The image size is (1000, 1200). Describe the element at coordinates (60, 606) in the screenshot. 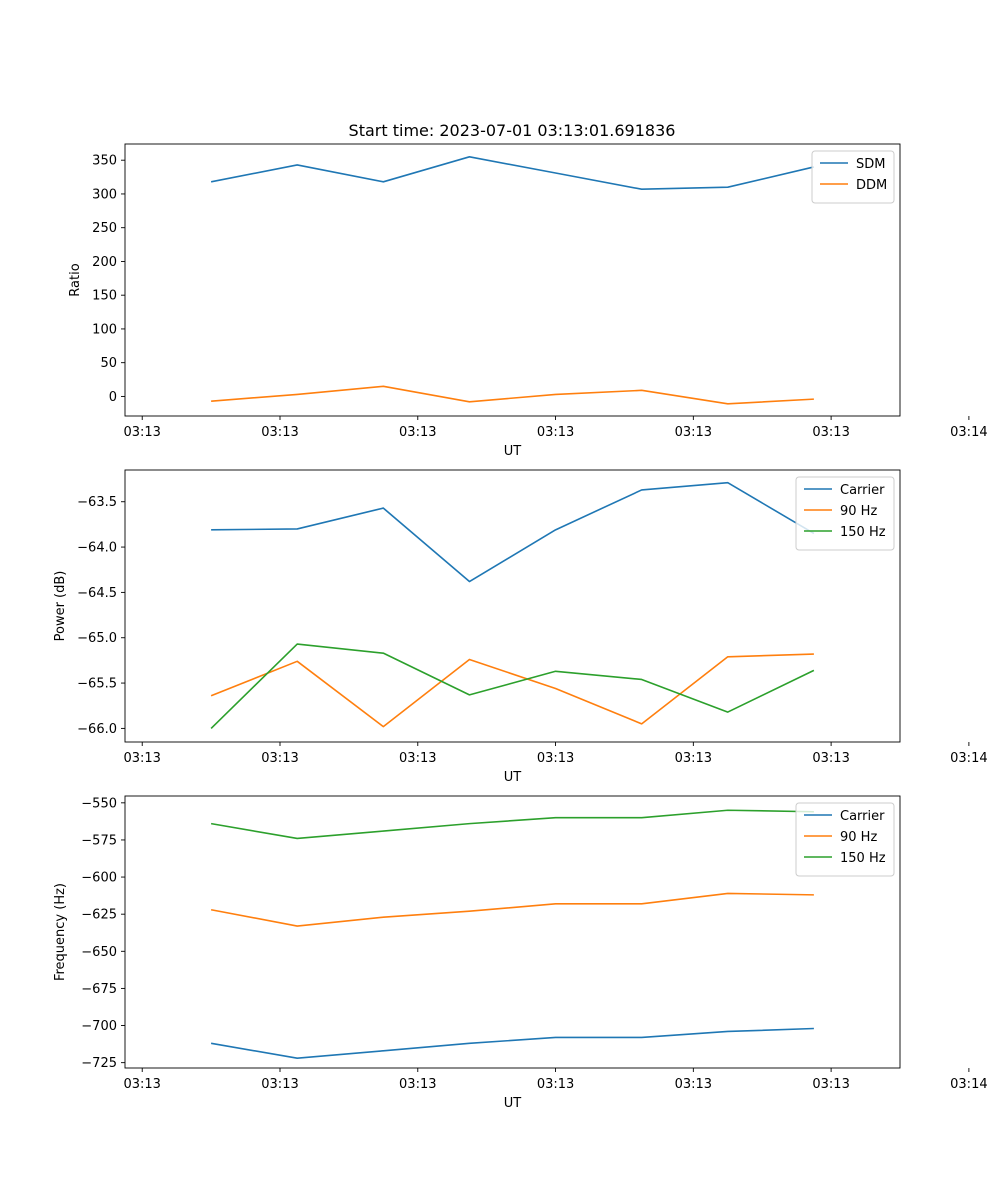

I see `y-axis-label: Power (dB)` at that location.